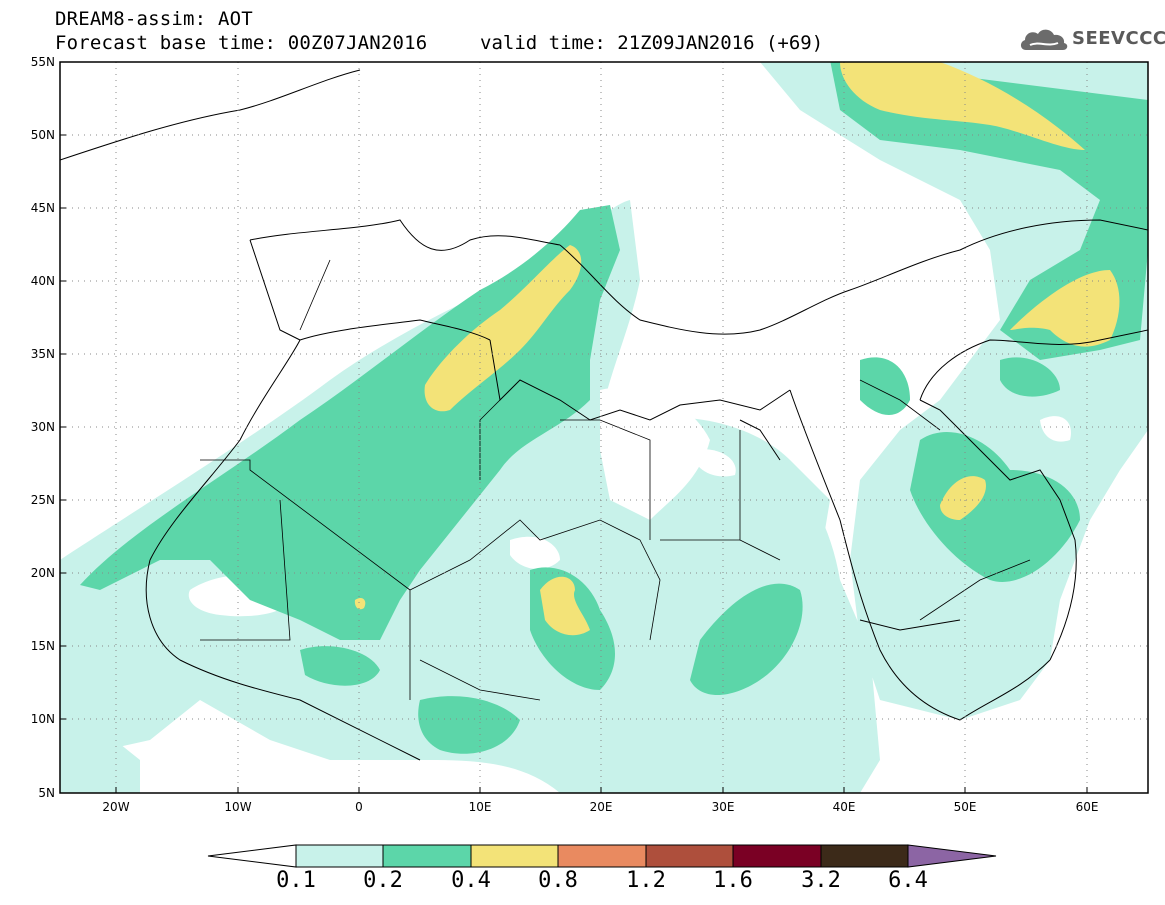 The height and width of the screenshot is (905, 1165). Describe the element at coordinates (43, 646) in the screenshot. I see `lat-label: 15N` at that location.